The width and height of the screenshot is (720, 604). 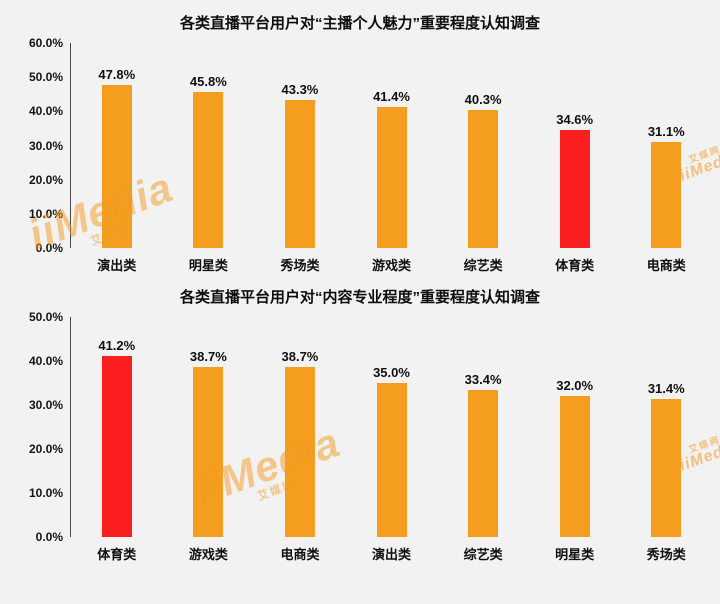 I want to click on bar-column: 47.8% 演出类, so click(x=117, y=158).